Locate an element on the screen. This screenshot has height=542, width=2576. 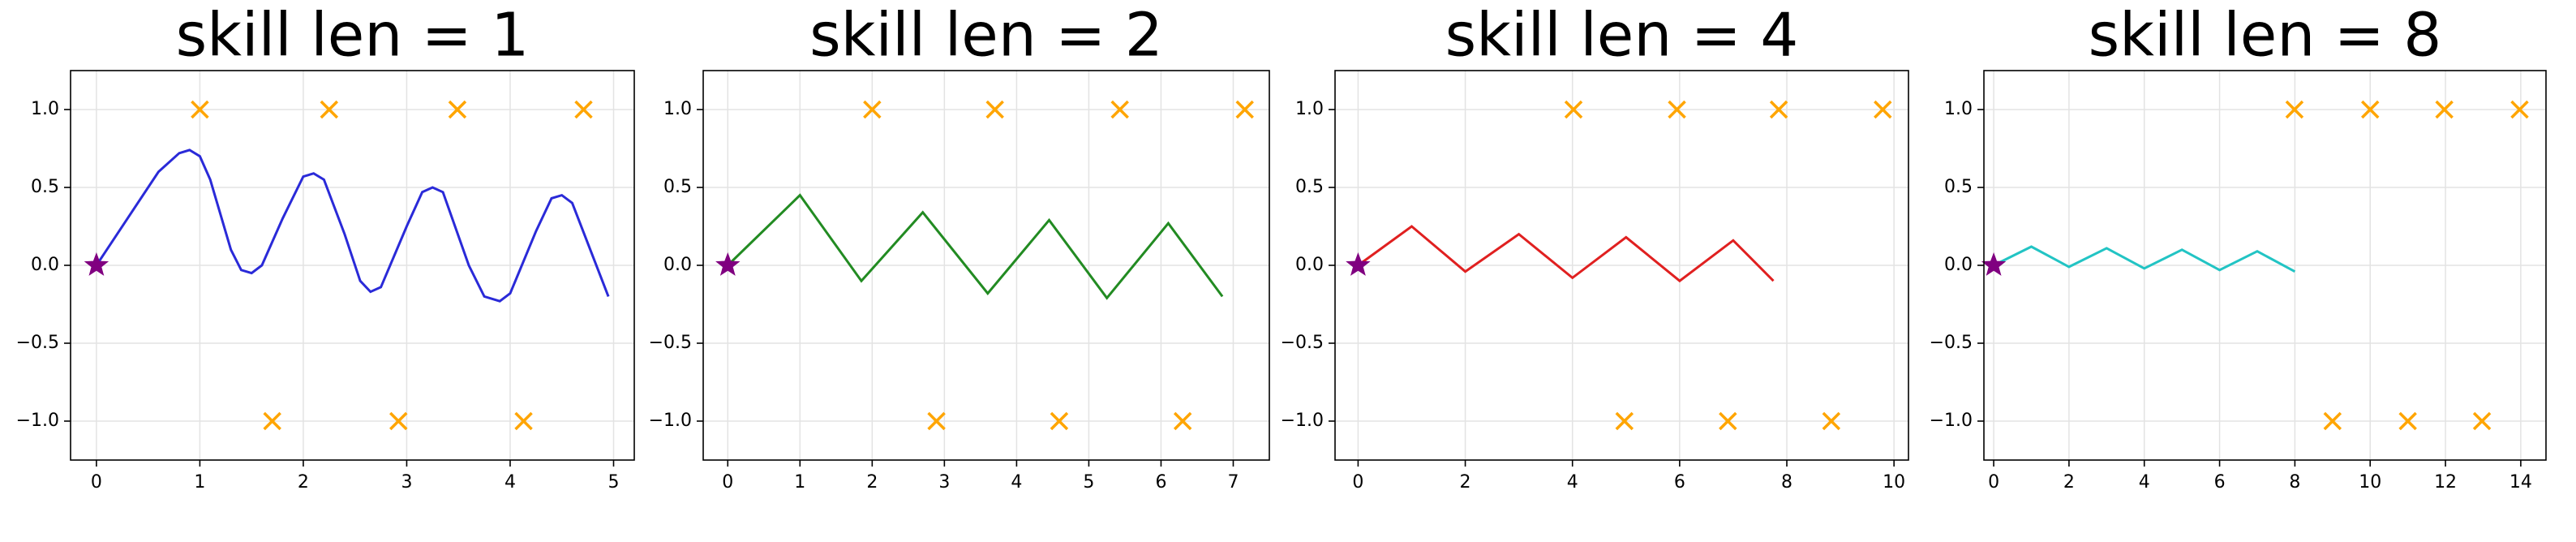
chart-title: skill len = 4 is located at coordinates (1622, 36).